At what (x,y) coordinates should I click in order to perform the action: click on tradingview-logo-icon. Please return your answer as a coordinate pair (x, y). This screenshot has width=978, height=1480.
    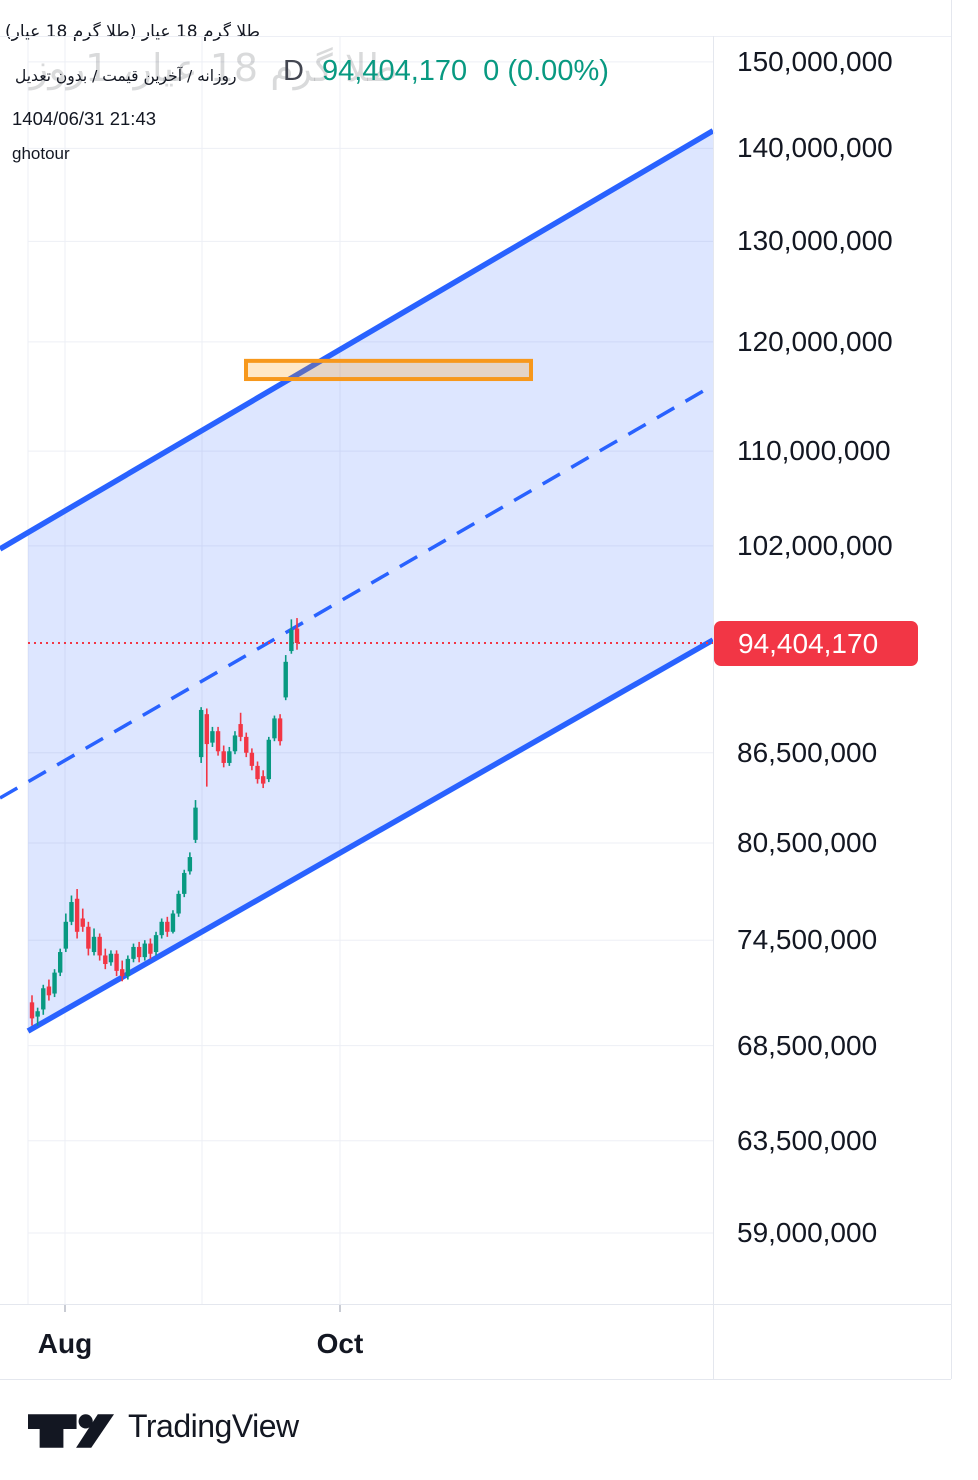
    Looking at the image, I should click on (71, 1433).